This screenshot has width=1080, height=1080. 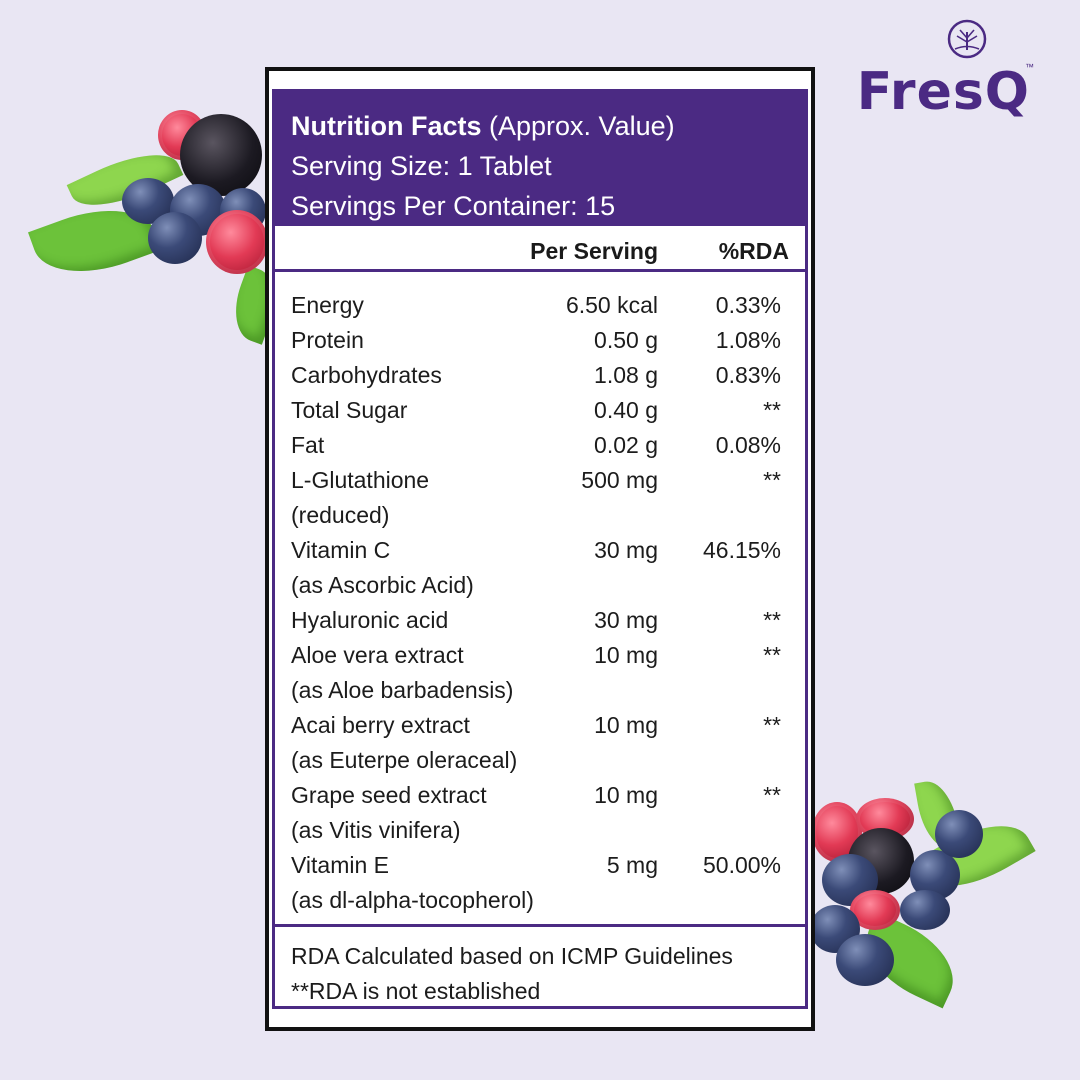 I want to click on nutrient-rda: 50.00%, so click(x=741, y=865).